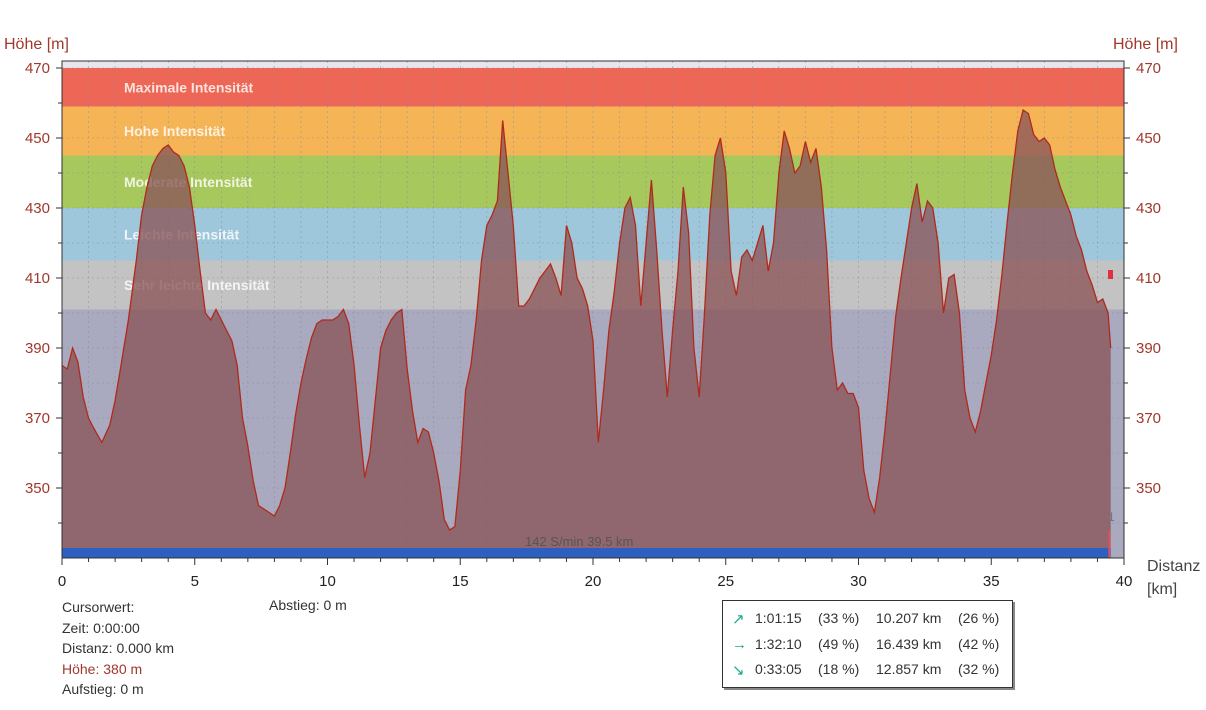 The width and height of the screenshot is (1206, 710). Describe the element at coordinates (195, 581) in the screenshot. I see `x-tick-label: 5` at that location.